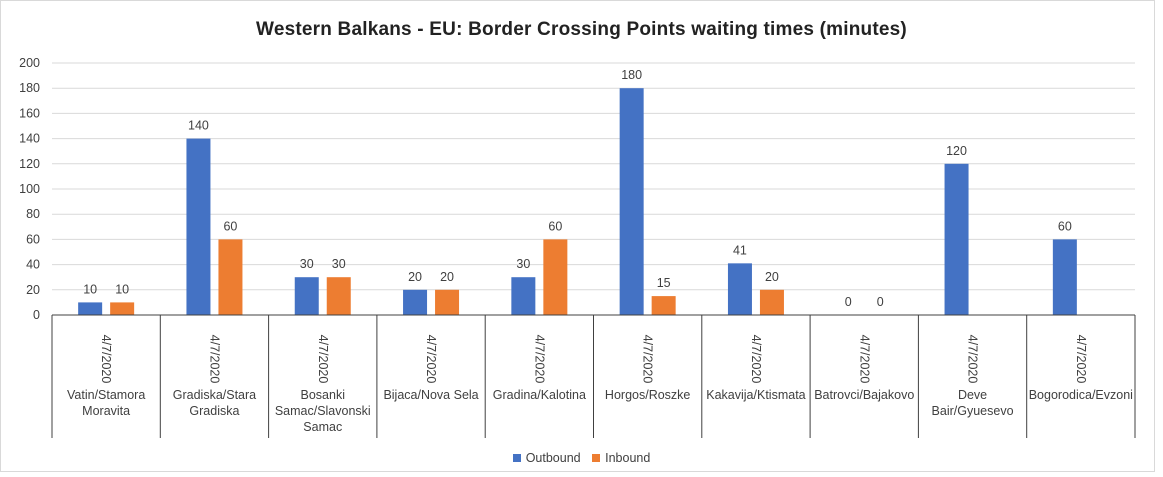  I want to click on y-tick-label: 160, so click(29, 113).